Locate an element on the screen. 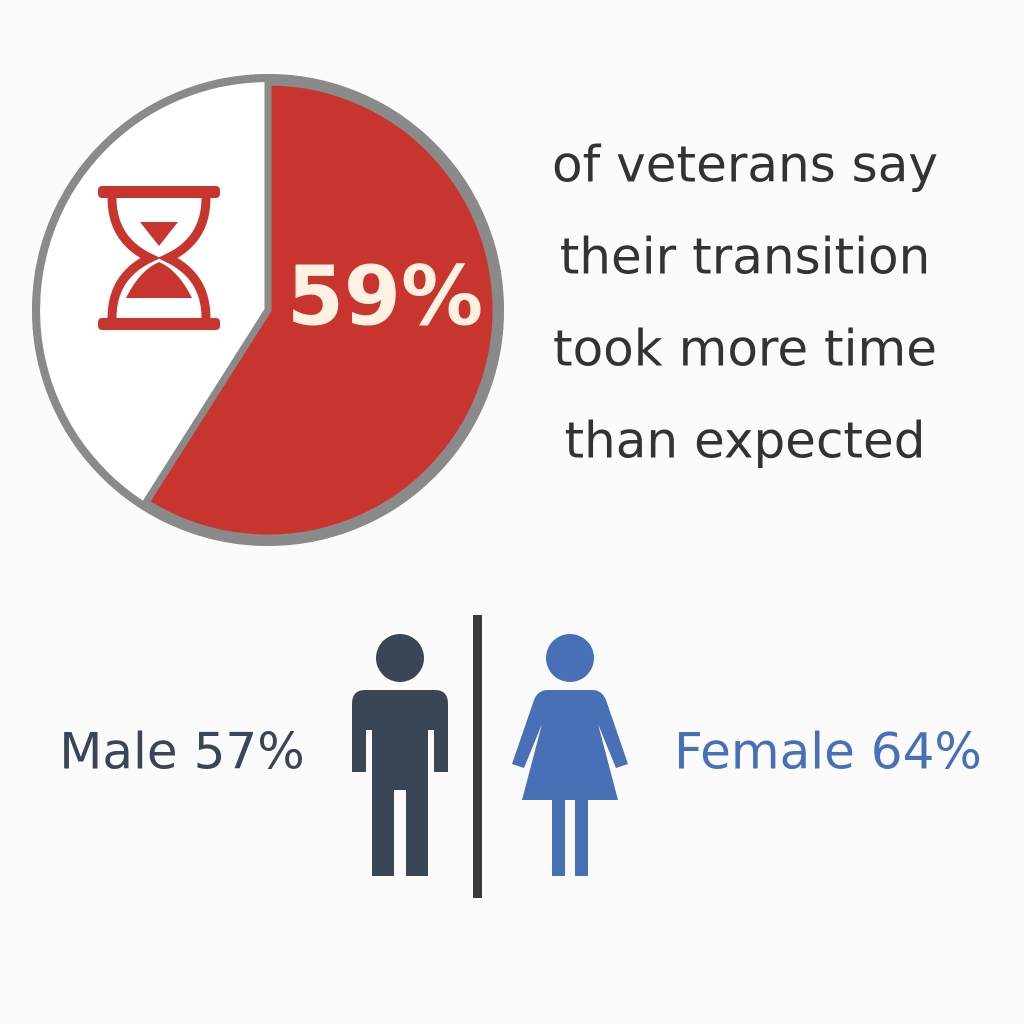 The width and height of the screenshot is (1024, 1024). hourglass-icon is located at coordinates (159, 258).